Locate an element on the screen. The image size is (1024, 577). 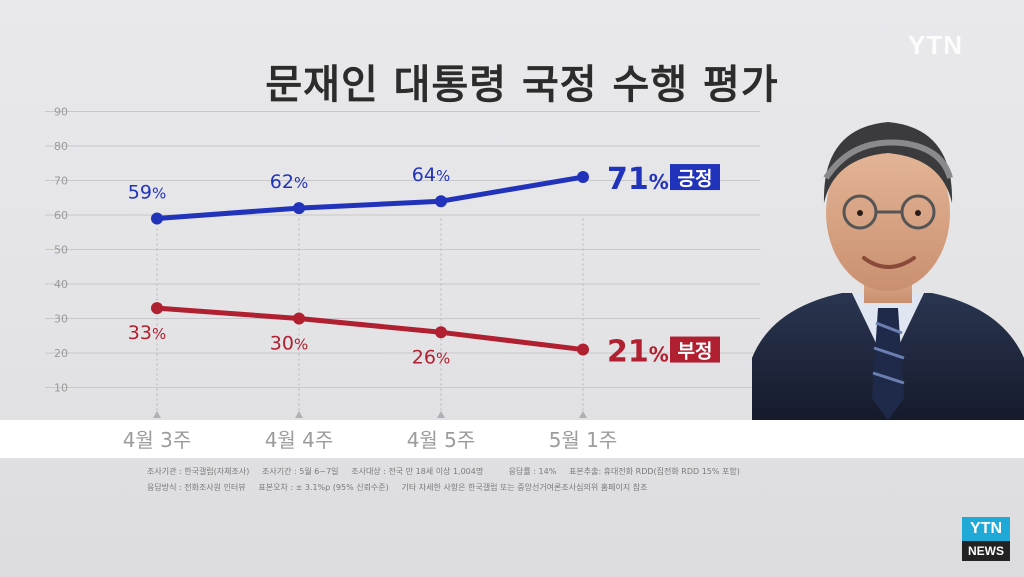
ytn-news-logo: YTN NEWS is located at coordinates (986, 540).